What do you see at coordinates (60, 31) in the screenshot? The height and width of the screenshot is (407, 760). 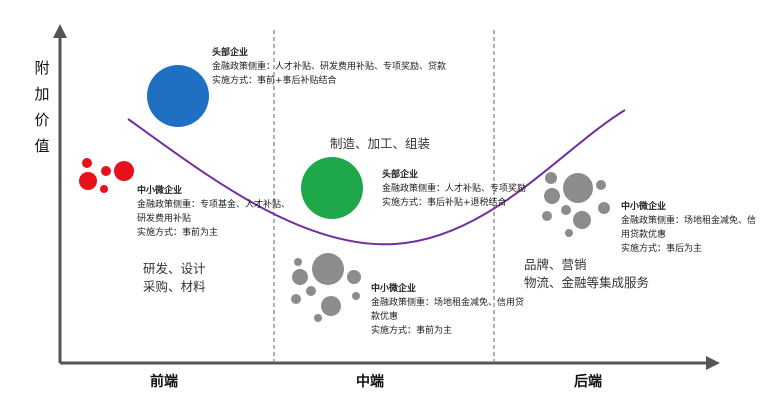 I see `y-axis-arrow` at bounding box center [60, 31].